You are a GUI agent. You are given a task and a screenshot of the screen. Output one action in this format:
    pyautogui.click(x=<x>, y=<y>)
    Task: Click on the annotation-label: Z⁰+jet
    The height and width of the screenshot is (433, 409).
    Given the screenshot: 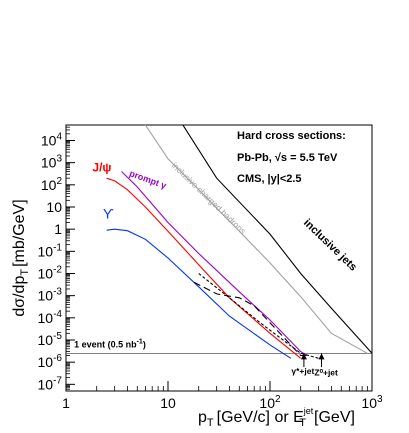 What is the action you would take?
    pyautogui.click(x=326, y=373)
    